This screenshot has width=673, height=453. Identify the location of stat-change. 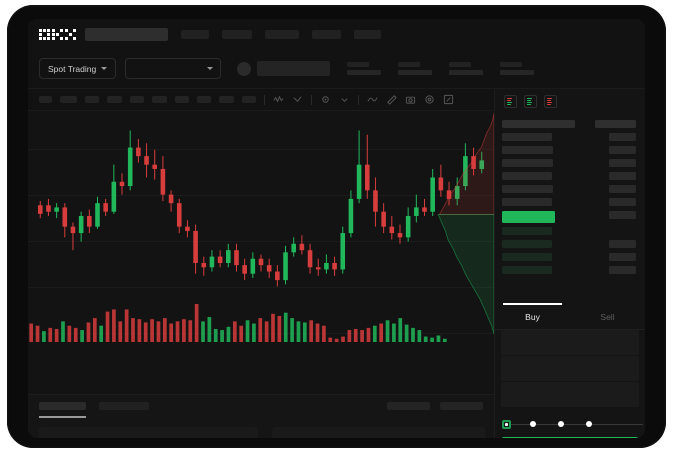
(364, 68).